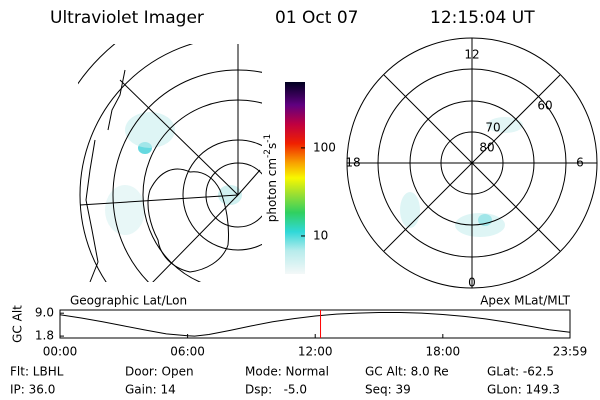 The height and width of the screenshot is (400, 600). Describe the element at coordinates (287, 372) in the screenshot. I see `status-field: Mode: Normal` at that location.